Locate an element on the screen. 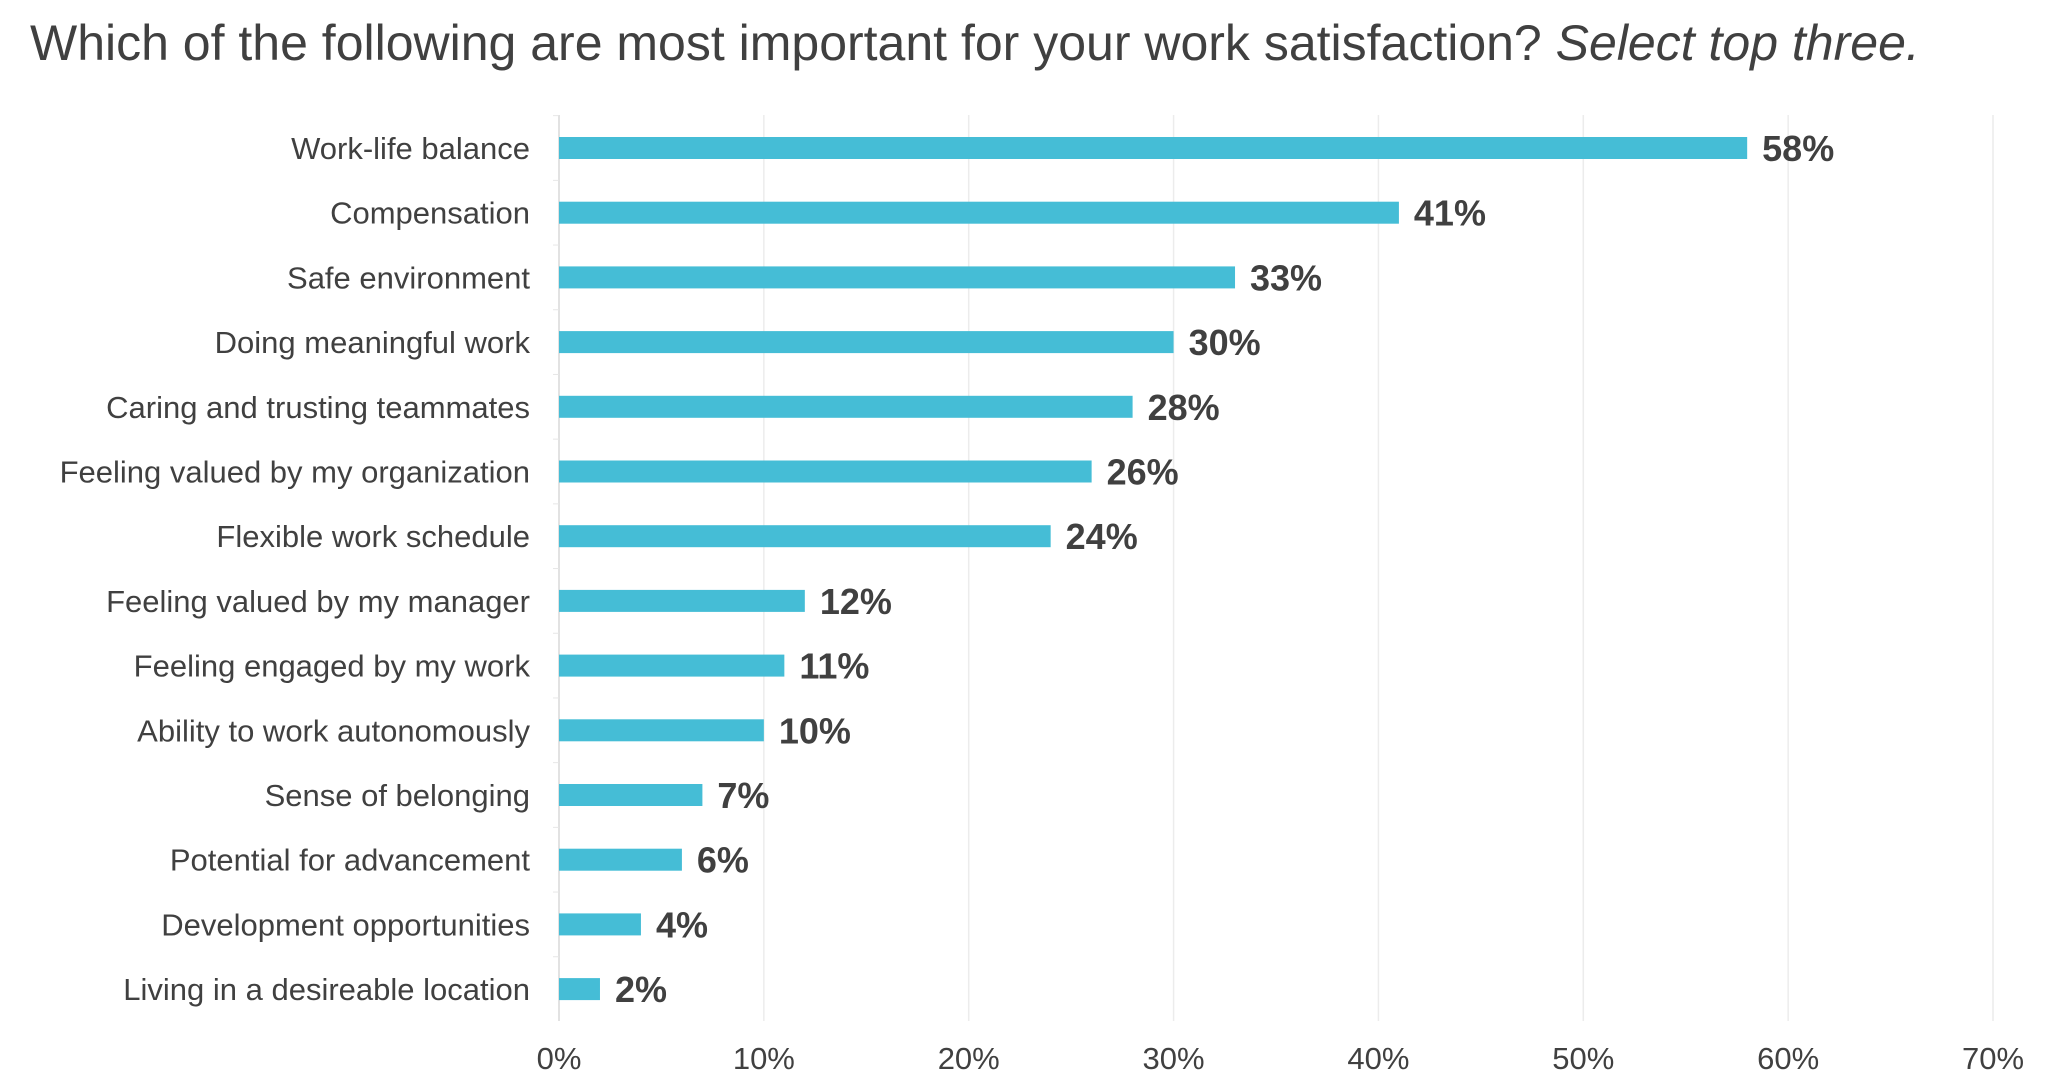  category-label: Feeling valued by my organization is located at coordinates (295, 472).